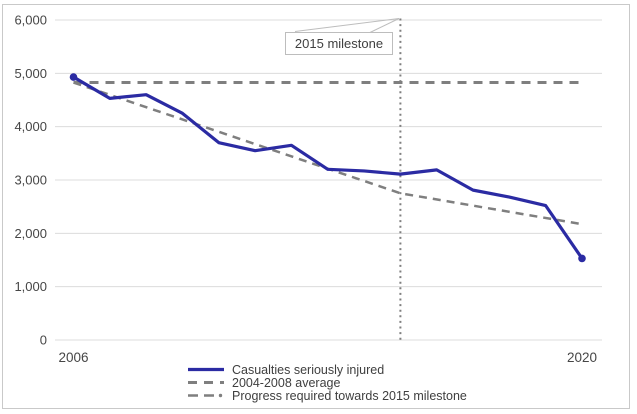  I want to click on legend-item-casualties: Casualties seriously injured, so click(327, 369).